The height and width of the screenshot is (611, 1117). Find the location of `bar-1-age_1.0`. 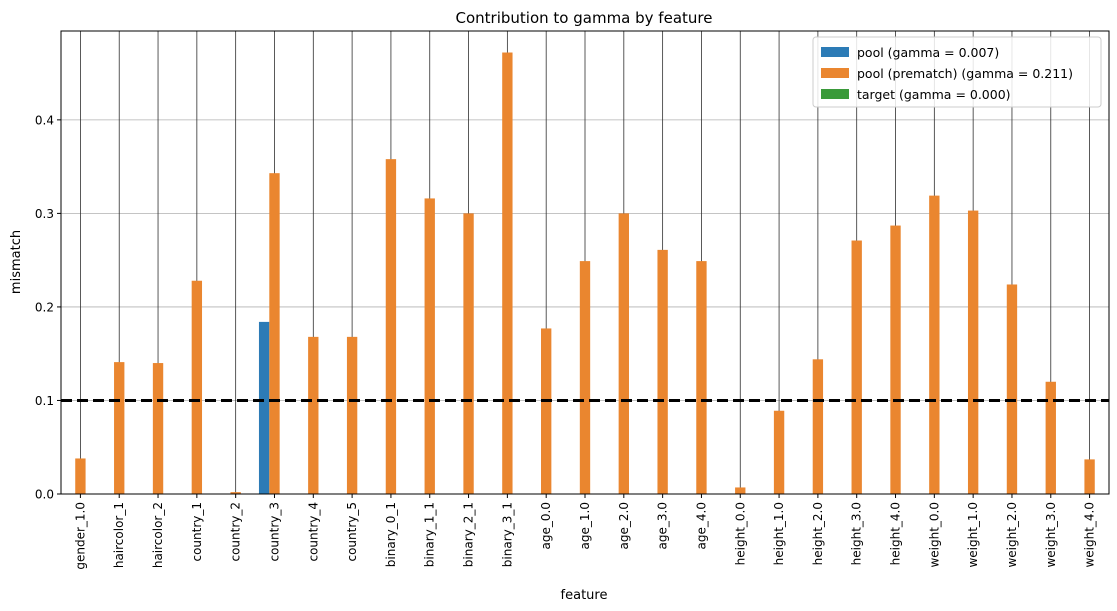

bar-1-age_1.0 is located at coordinates (585, 377).